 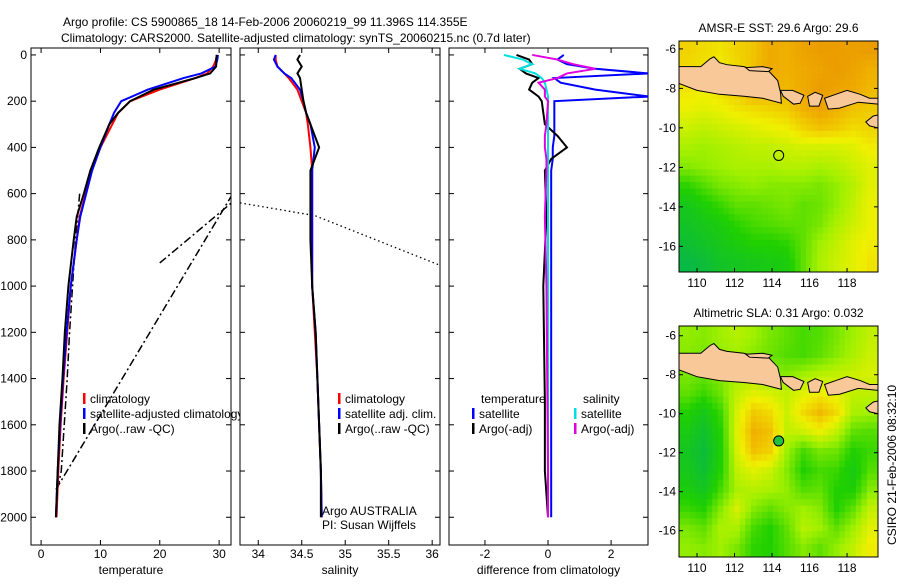 What do you see at coordinates (375, 399) in the screenshot?
I see `legend-label: climatology` at bounding box center [375, 399].